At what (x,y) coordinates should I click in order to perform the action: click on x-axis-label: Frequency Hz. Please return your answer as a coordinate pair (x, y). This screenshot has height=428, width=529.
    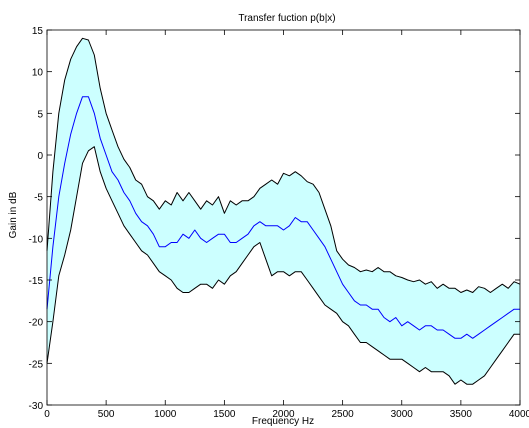
    Looking at the image, I should click on (283, 421).